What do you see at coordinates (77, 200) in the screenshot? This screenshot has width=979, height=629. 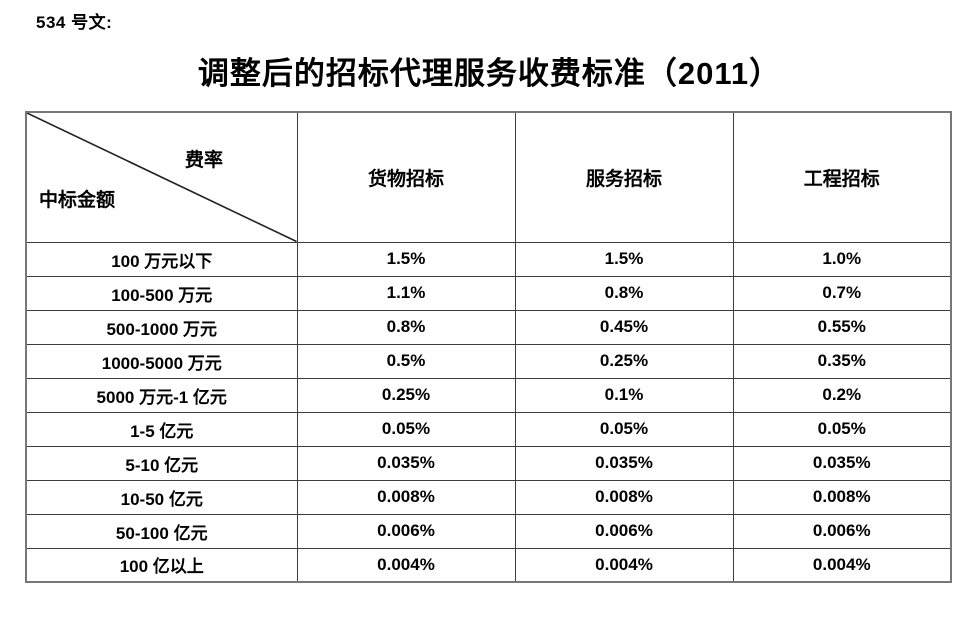 I see `corner-label-bid-amount: 中标金额` at bounding box center [77, 200].